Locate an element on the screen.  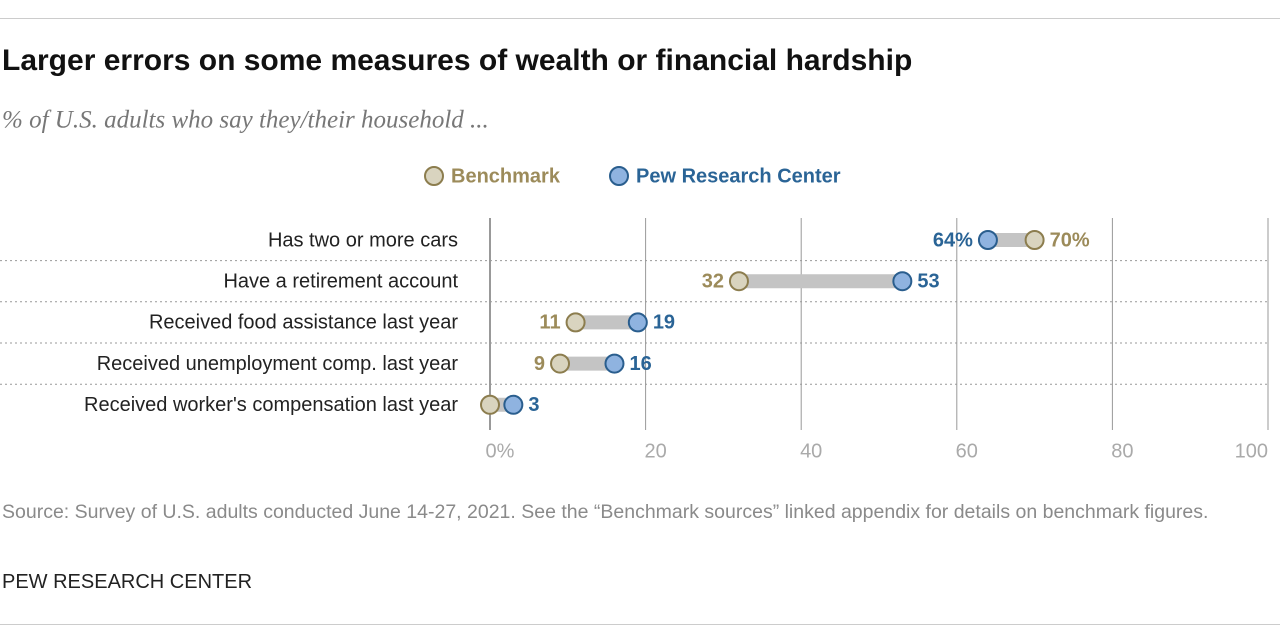
value-label: 16 is located at coordinates (640, 364).